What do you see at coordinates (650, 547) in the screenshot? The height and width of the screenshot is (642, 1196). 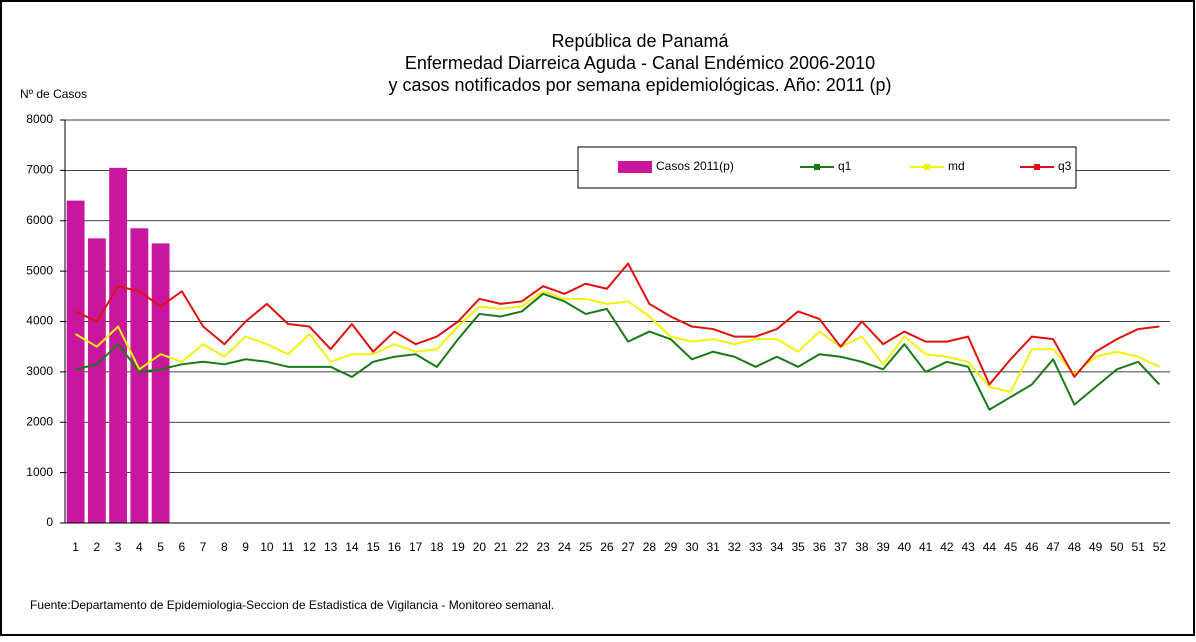 I see `x-tick-label: 28` at bounding box center [650, 547].